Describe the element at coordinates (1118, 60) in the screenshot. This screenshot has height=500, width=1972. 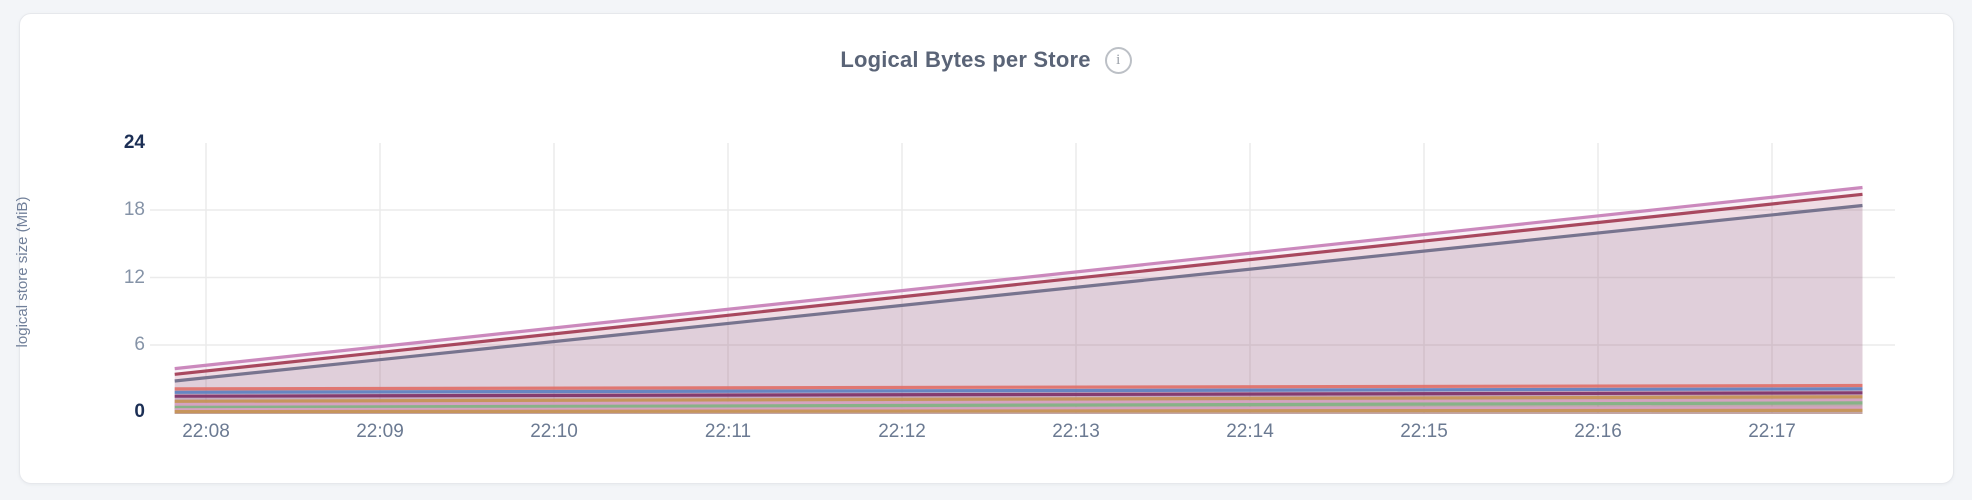
I see `info-icon: i` at that location.